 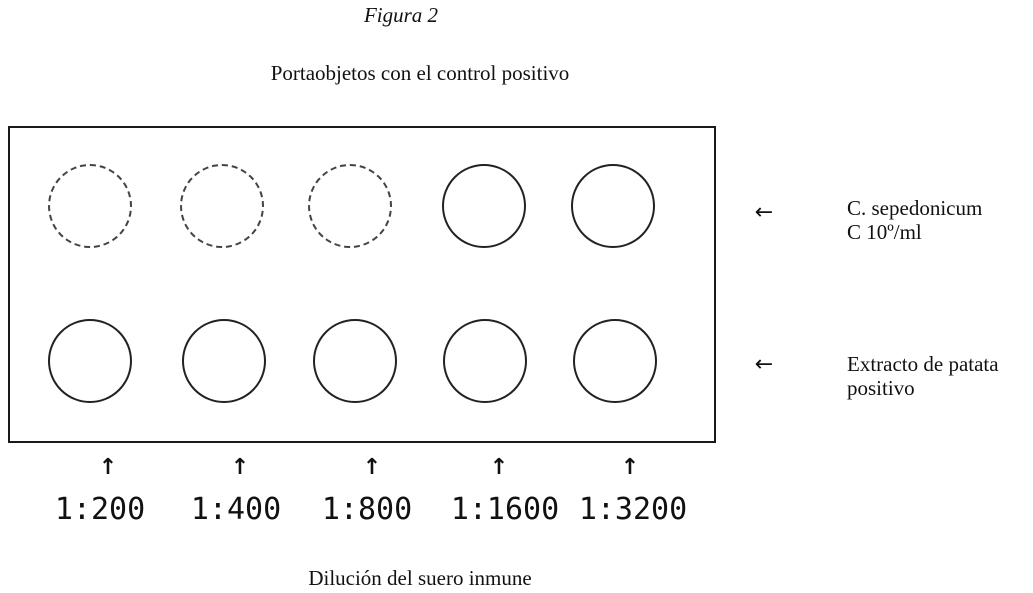 I want to click on dilution-label: 1:400, so click(x=236, y=509).